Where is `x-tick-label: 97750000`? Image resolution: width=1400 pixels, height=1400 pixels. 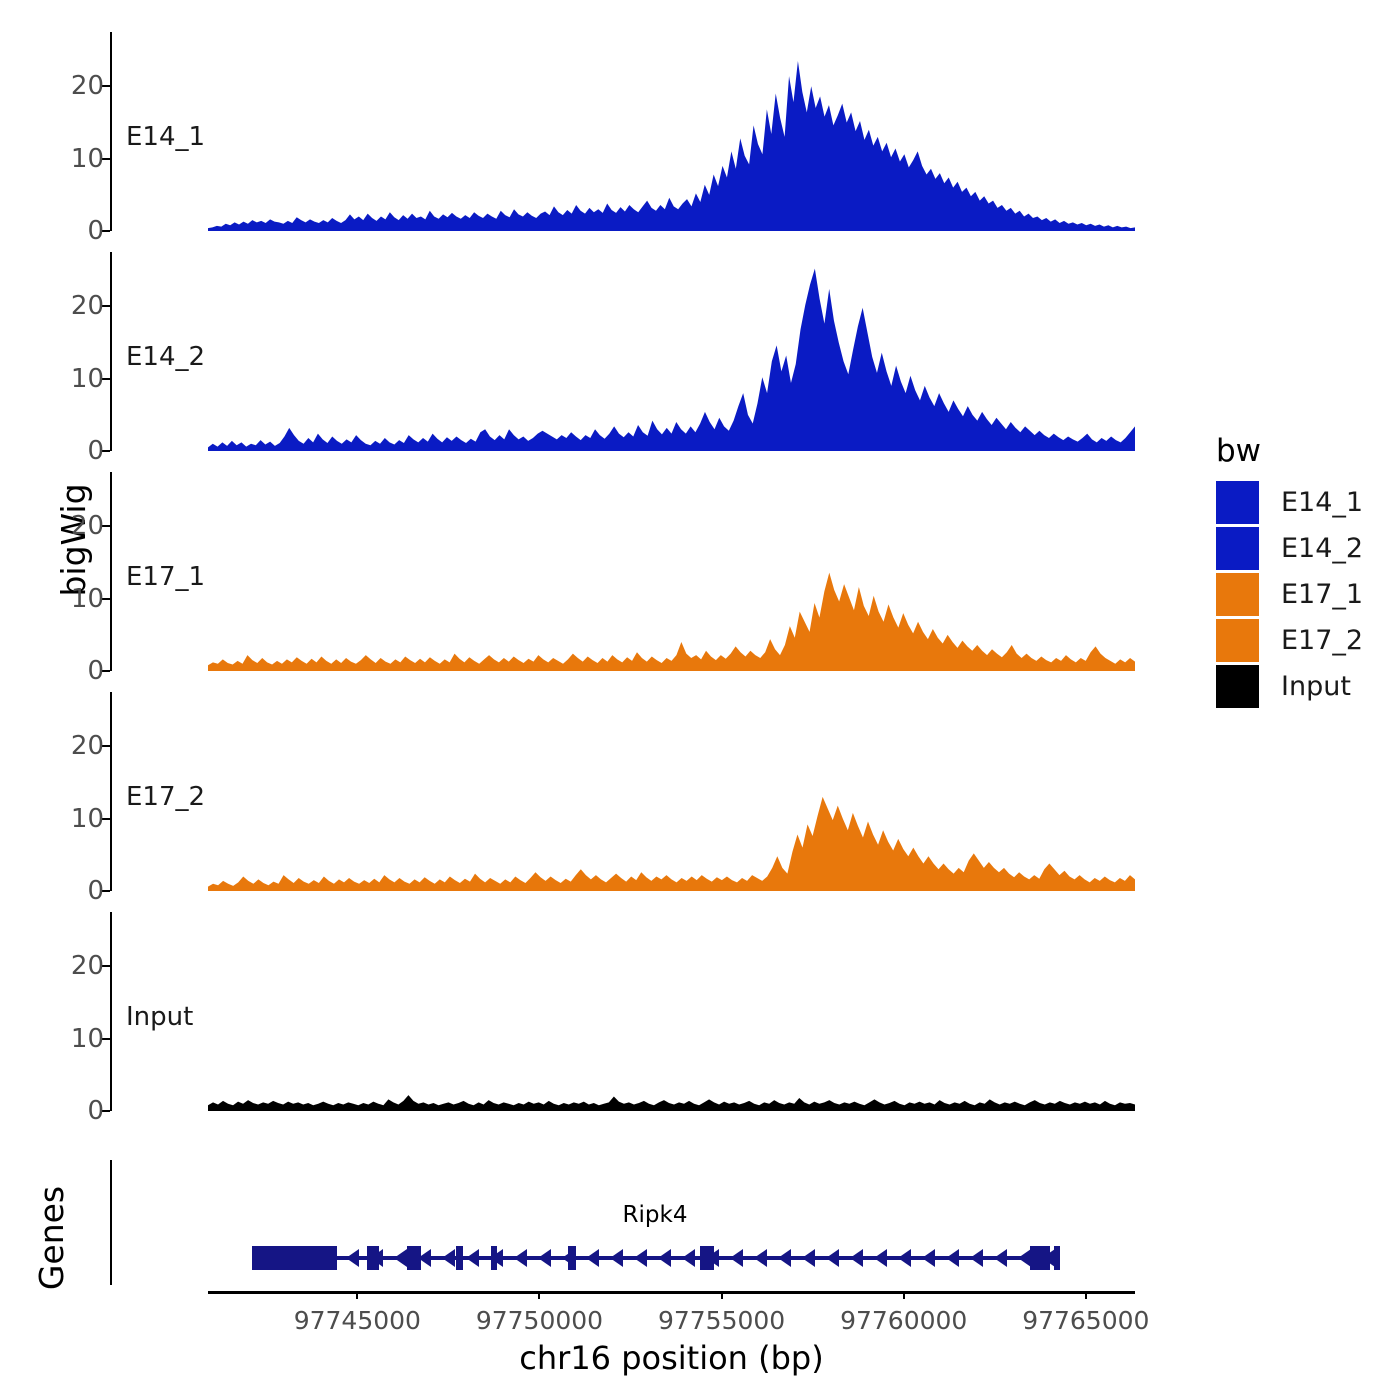
x-tick-label: 97750000 is located at coordinates (539, 1320).